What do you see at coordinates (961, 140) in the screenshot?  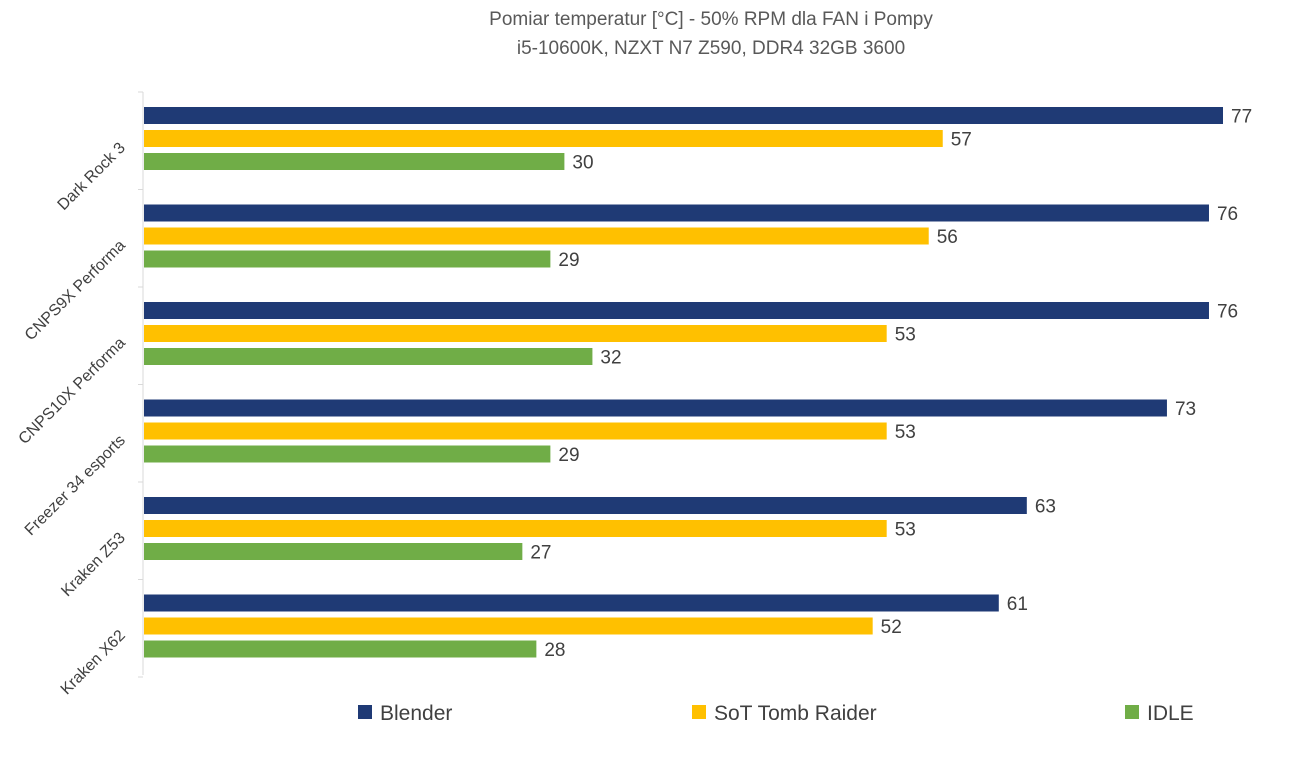 I see `data-label: 57` at bounding box center [961, 140].